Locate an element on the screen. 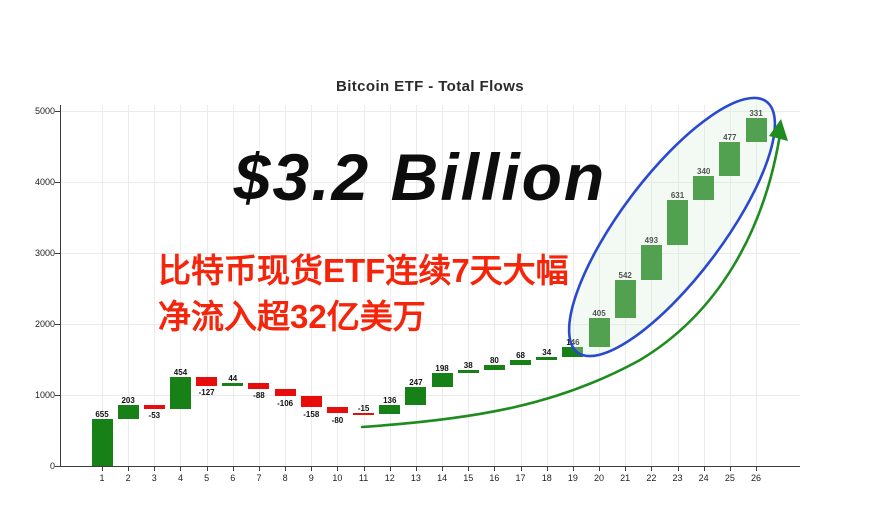  chart-title: Bitcoin ETF - Total Flows is located at coordinates (430, 86).